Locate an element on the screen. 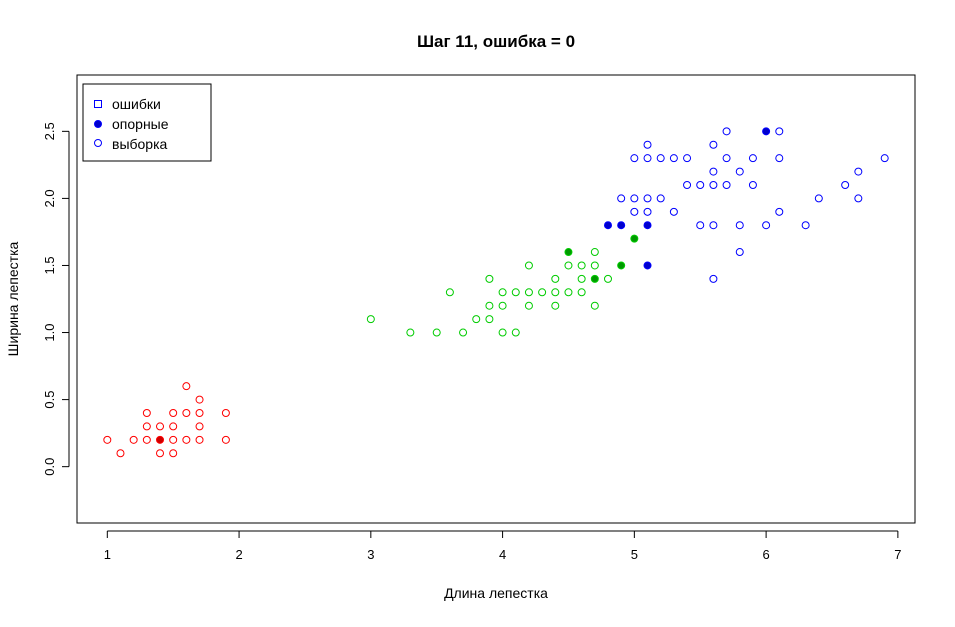 This screenshot has width=955, height=627. x-tick-label: 3 is located at coordinates (370, 554).